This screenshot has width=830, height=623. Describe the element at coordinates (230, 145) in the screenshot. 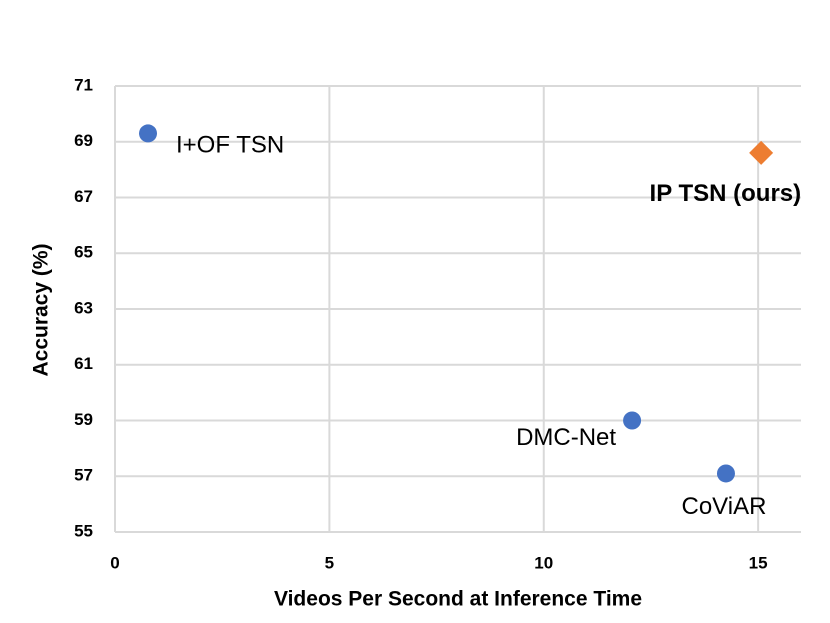

I see `point-label: I+OF TSN` at that location.